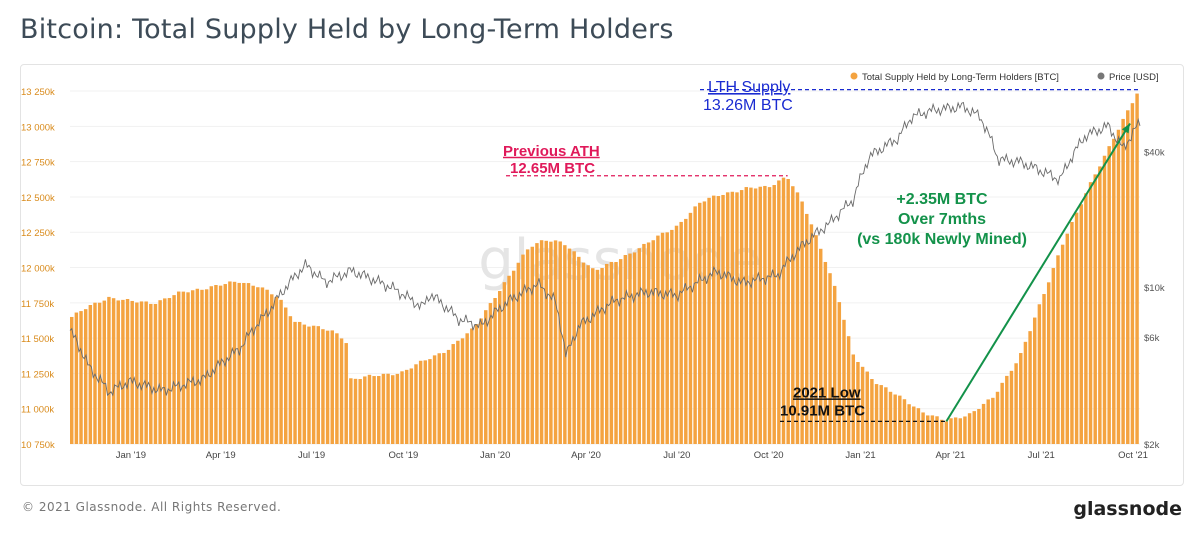 This screenshot has width=1200, height=533. Describe the element at coordinates (1154, 288) in the screenshot. I see `y-right-tick-label: $10k` at that location.